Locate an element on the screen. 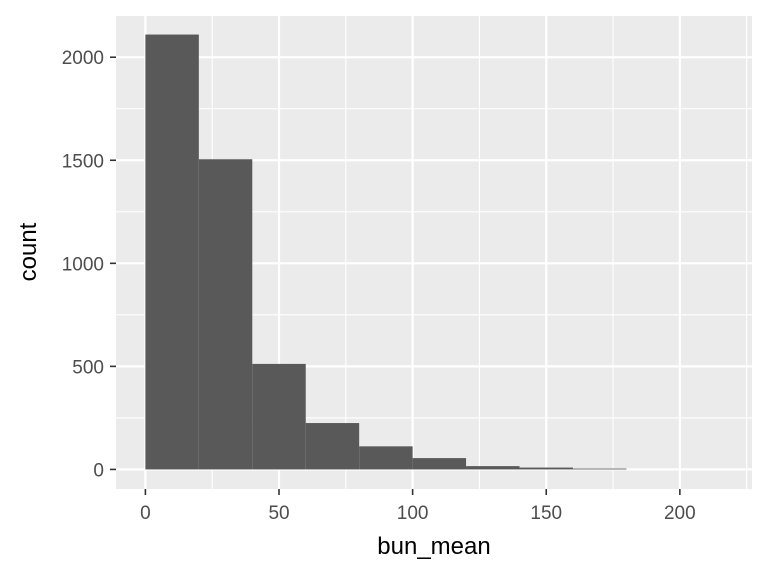 The image size is (768, 576). y-axis: 0 500 1000 1500 2000 is located at coordinates (89, 264).